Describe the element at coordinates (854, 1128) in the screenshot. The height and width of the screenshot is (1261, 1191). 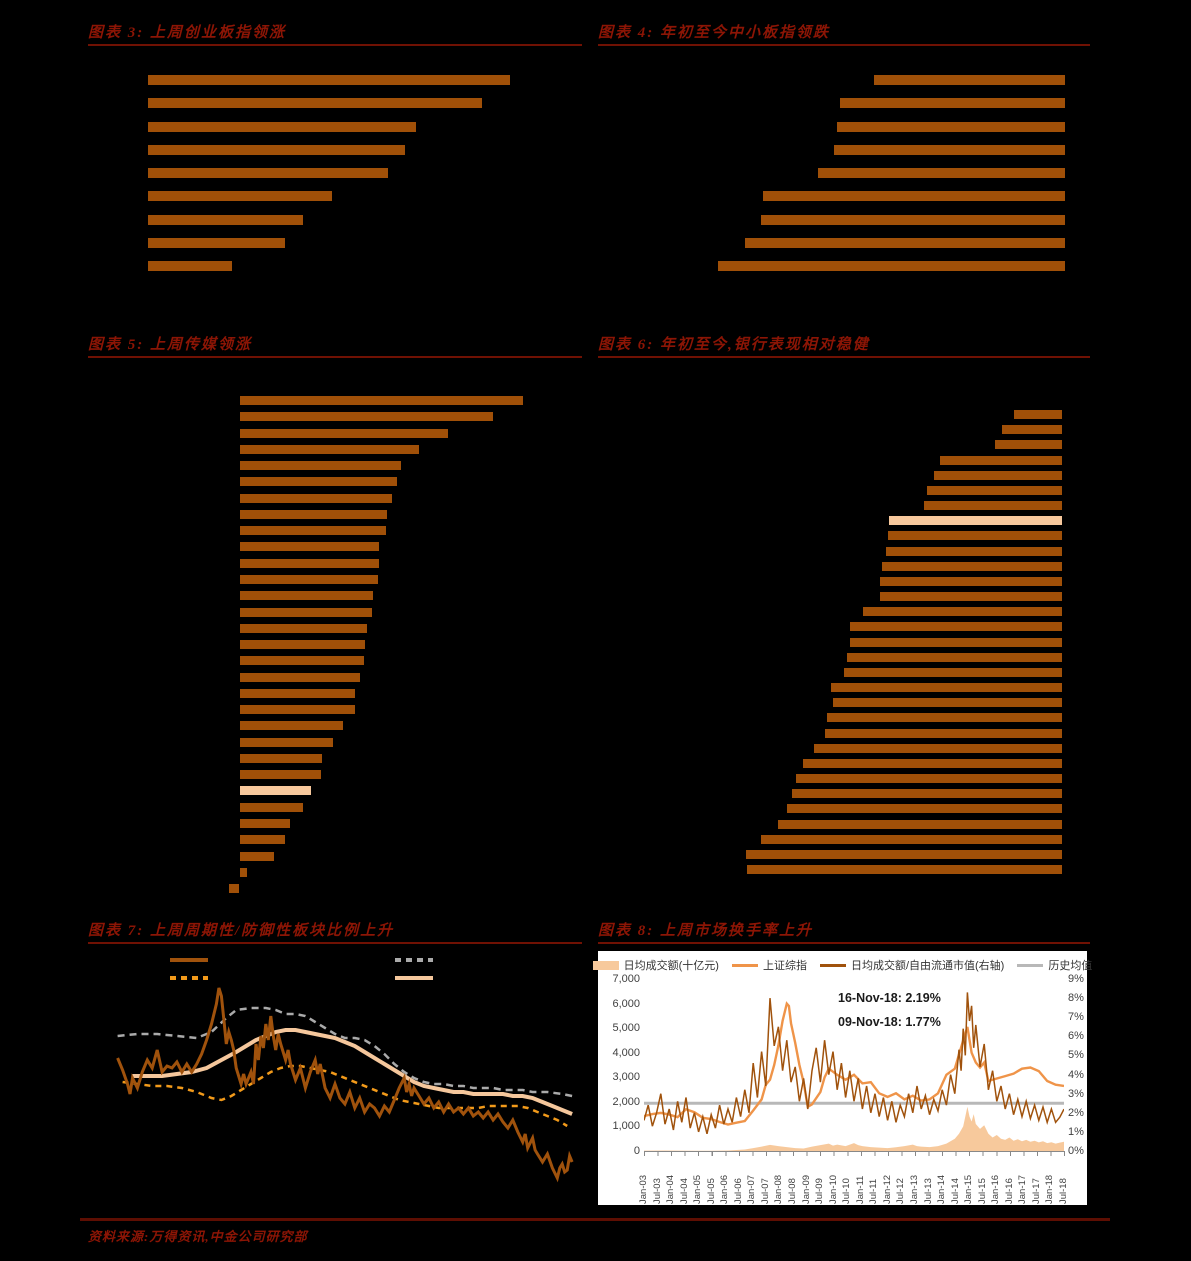
I see `figure-8-volume-area` at that location.